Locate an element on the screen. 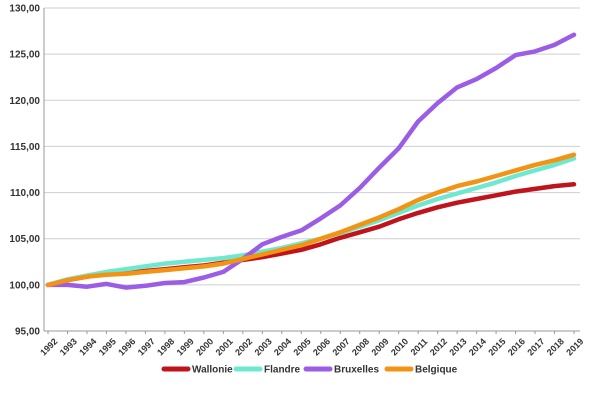 The height and width of the screenshot is (400, 602). x-tick-label: 2011 is located at coordinates (419, 346).